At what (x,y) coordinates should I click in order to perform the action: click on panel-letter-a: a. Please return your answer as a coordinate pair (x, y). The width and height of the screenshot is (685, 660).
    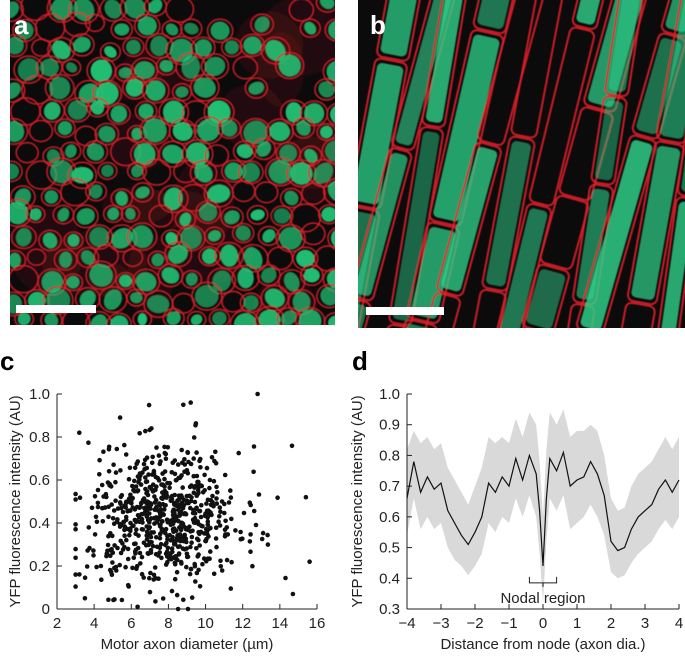
    Looking at the image, I should click on (21, 25).